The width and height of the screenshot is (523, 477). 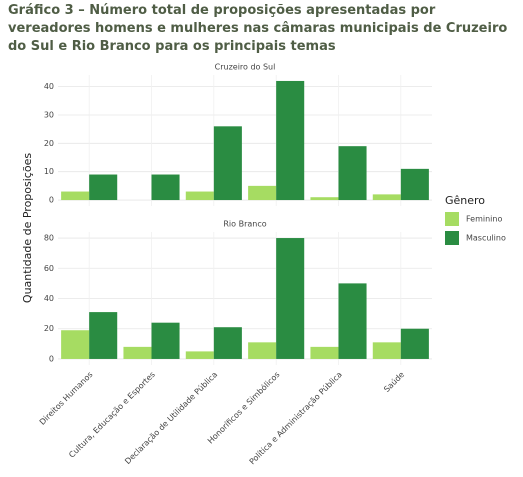 What do you see at coordinates (27, 228) in the screenshot?
I see `y-axis-label: Quantidade de Proposições` at bounding box center [27, 228].